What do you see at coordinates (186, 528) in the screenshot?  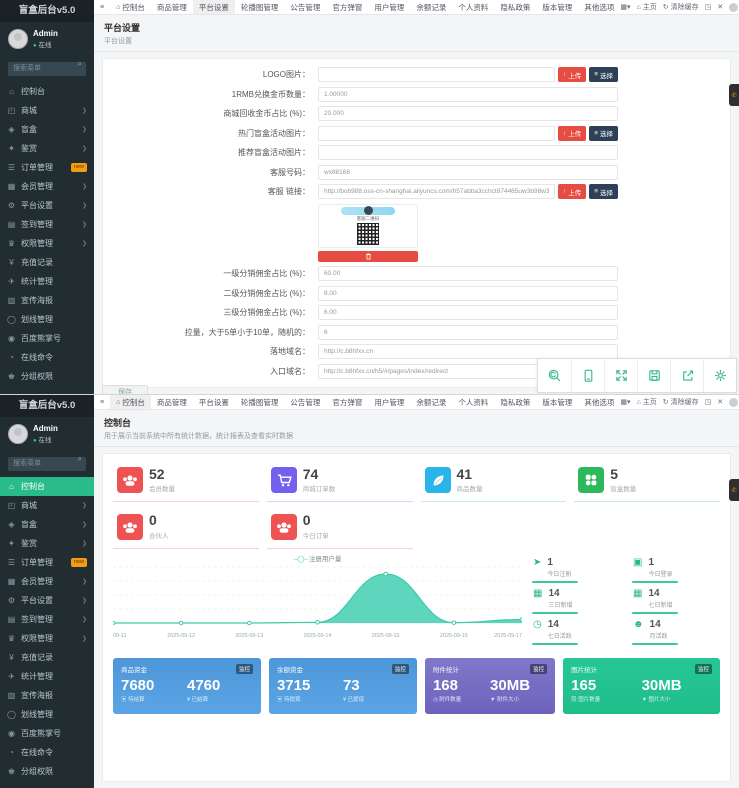 I see `stat-card-5: 0 合伙人` at bounding box center [186, 528].